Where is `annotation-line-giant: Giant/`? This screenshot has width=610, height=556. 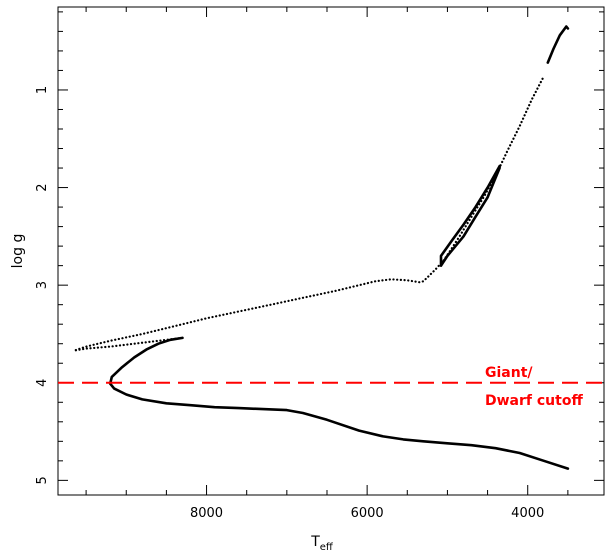 annotation-line-giant: Giant/ is located at coordinates (509, 373).